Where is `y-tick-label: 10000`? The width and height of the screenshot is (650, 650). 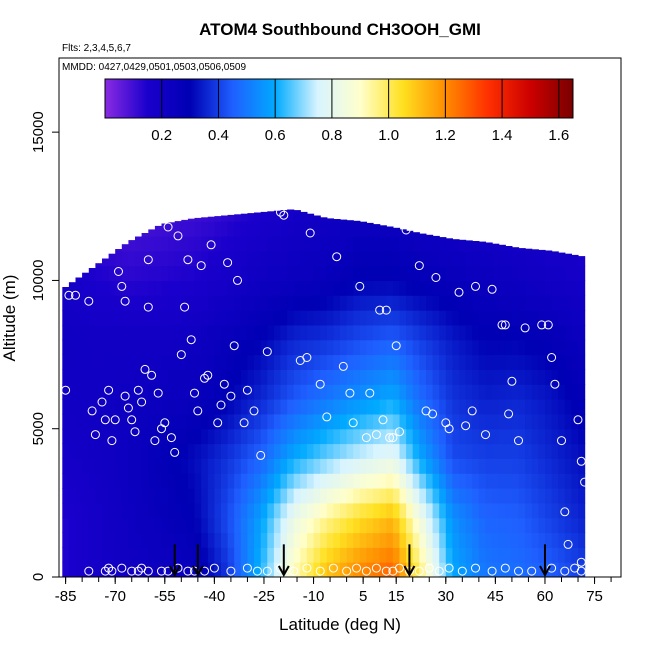
y-tick-label: 10000 is located at coordinates (38, 281).